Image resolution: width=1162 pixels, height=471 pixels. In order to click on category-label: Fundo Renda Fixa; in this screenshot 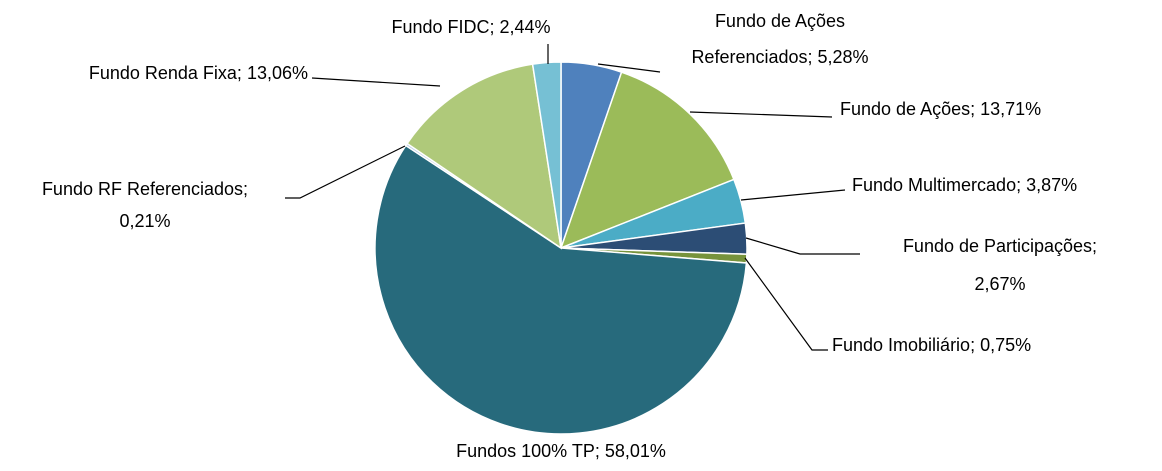, I will do `click(165, 73)`.